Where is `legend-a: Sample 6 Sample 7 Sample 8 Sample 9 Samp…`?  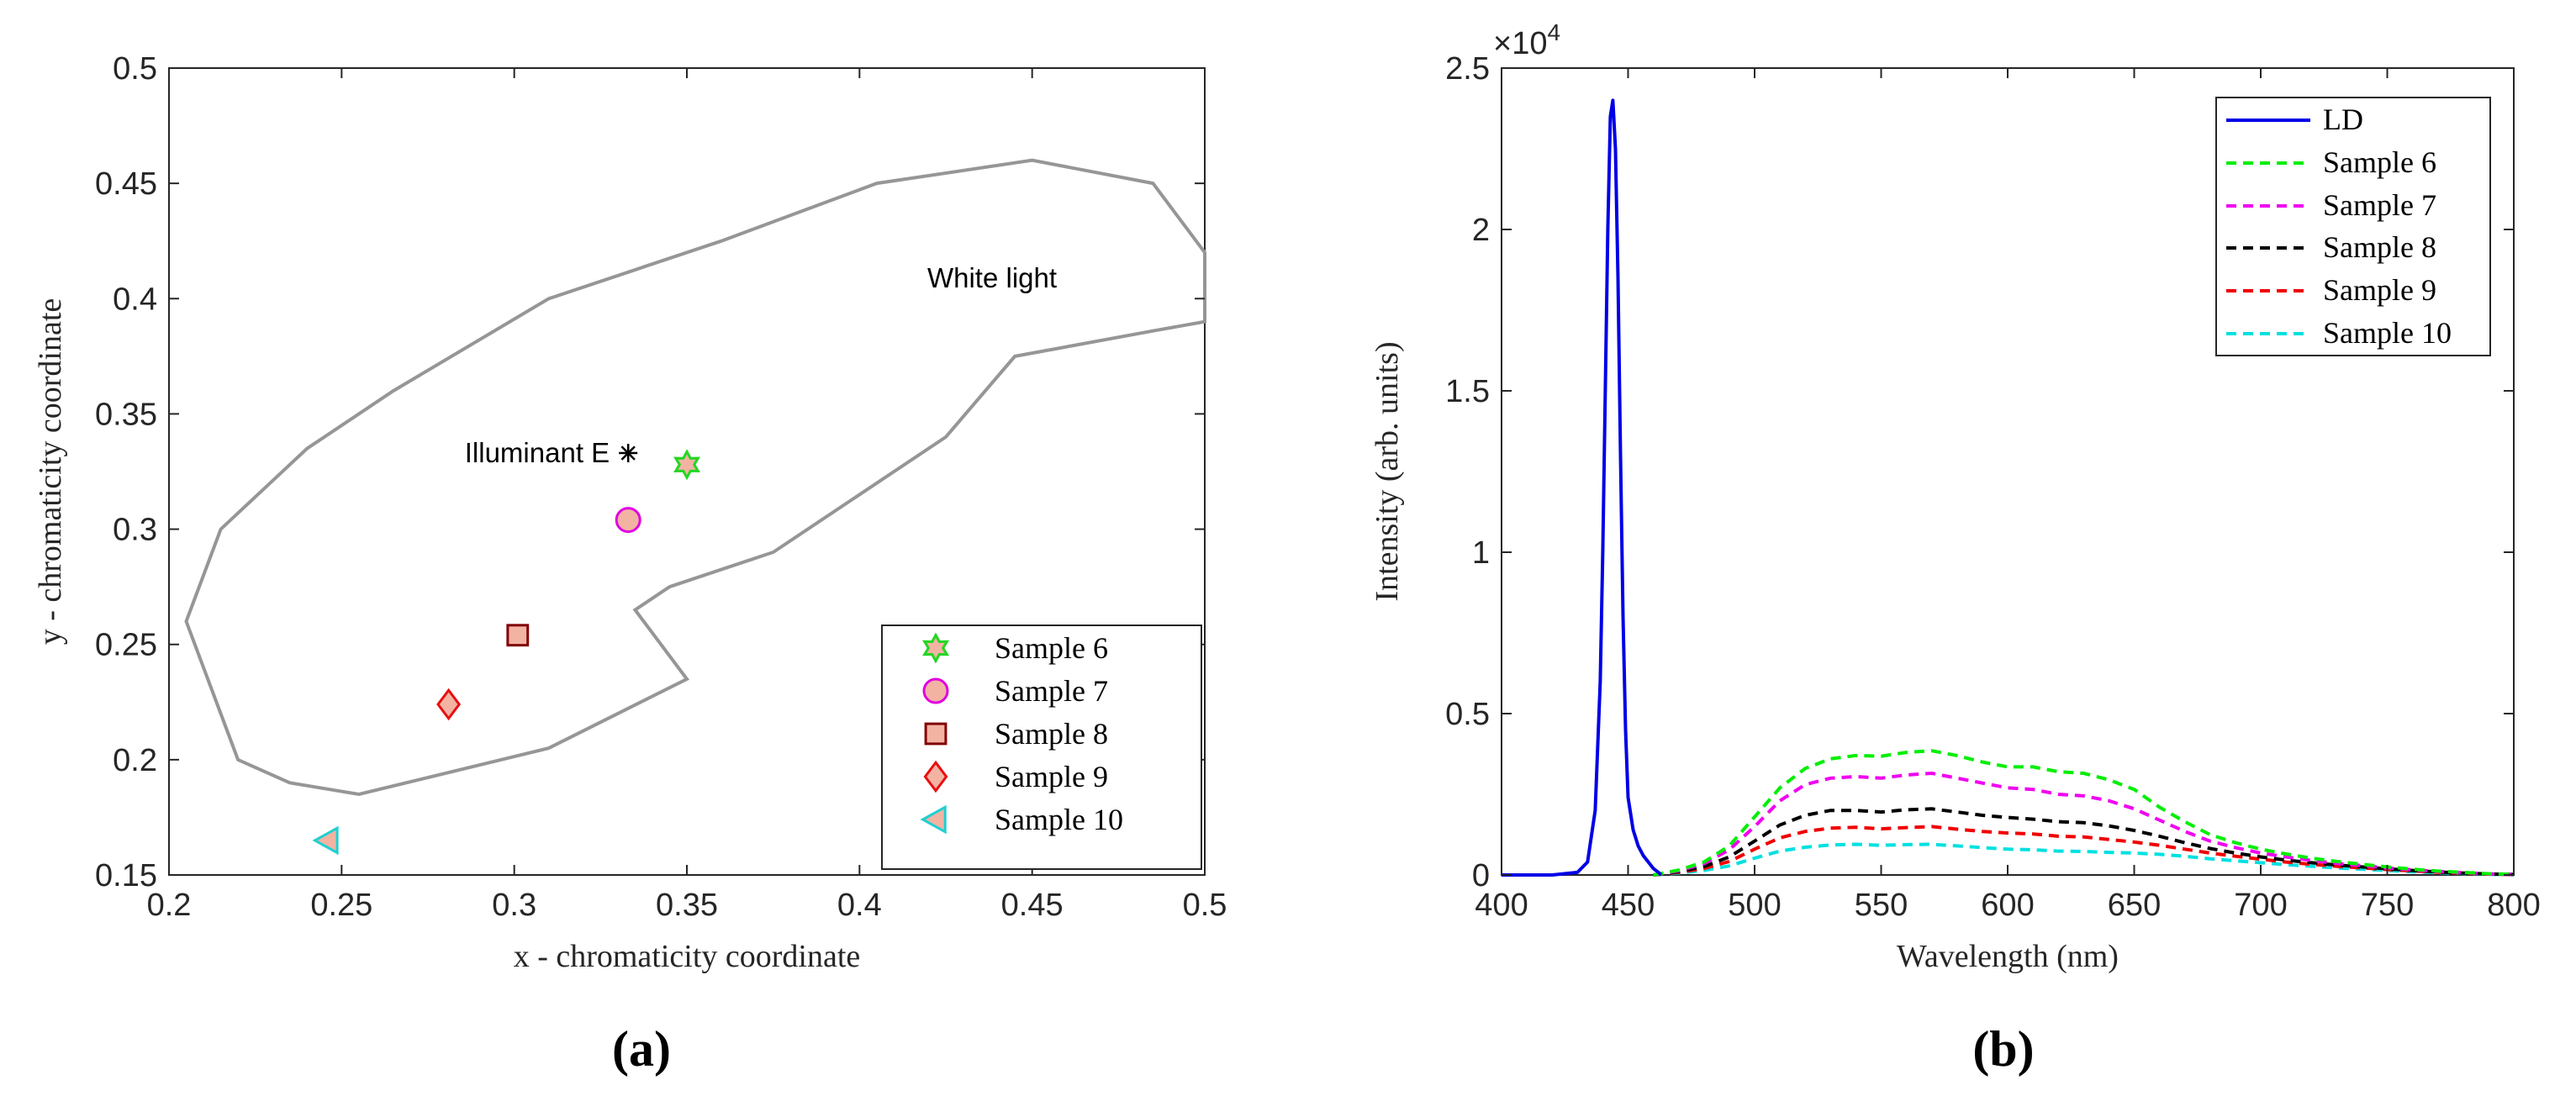
legend-a: Sample 6 Sample 7 Sample 8 Sample 9 Samp… is located at coordinates (1041, 747).